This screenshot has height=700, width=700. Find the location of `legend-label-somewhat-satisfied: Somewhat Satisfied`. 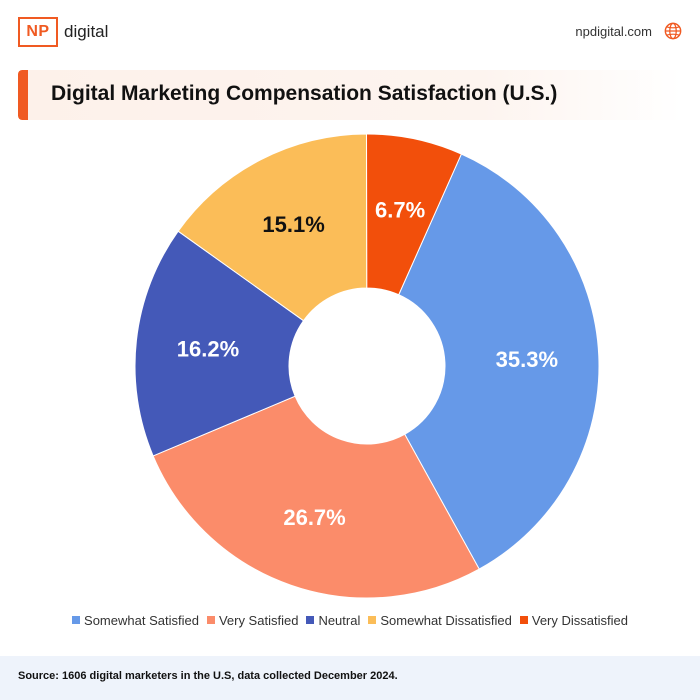

legend-label-somewhat-satisfied: Somewhat Satisfied is located at coordinates (141, 620).